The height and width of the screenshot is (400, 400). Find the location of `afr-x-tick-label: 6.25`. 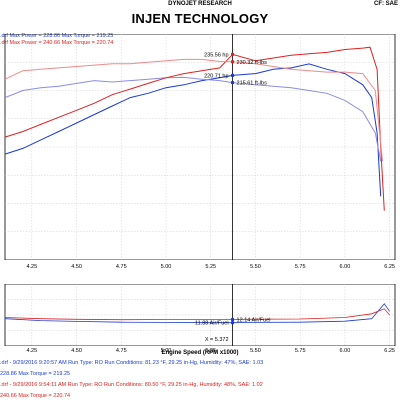

afr-x-tick-label: 6.25 is located at coordinates (389, 351).